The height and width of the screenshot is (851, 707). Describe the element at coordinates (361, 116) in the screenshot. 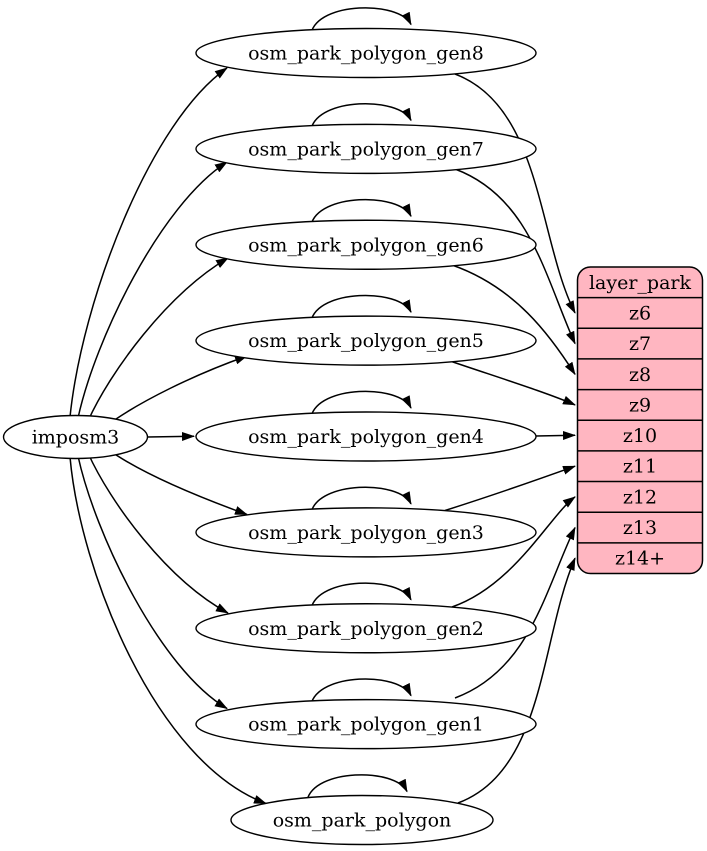

I see `edge-osm_park_polygon_gen7-to-osm_park_polygon_gen7` at that location.